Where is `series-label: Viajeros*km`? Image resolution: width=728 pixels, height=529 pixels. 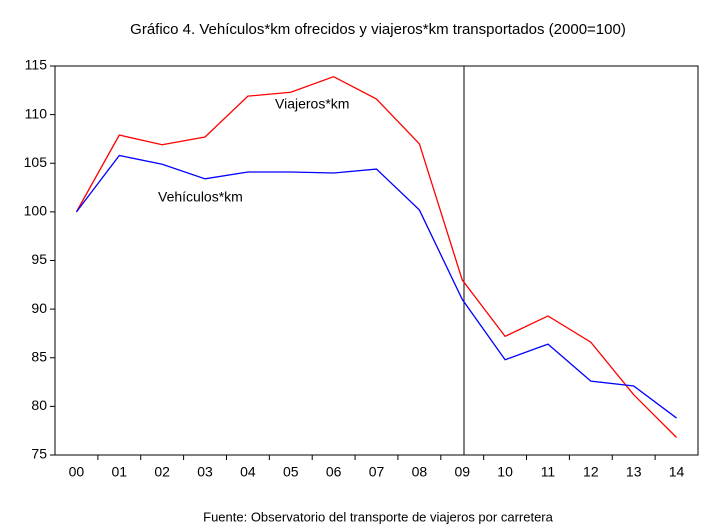
series-label: Viajeros*km is located at coordinates (312, 104).